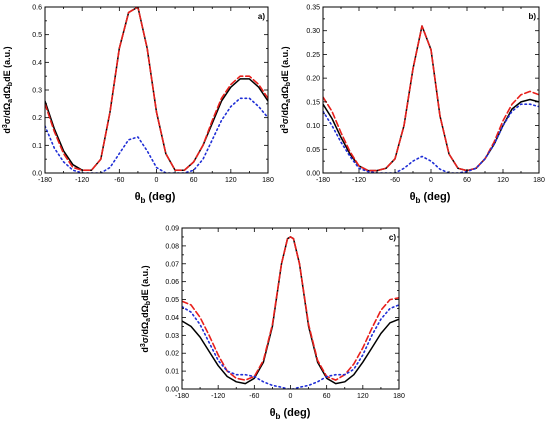  Describe the element at coordinates (532, 16) in the screenshot. I see `panel-label: b)` at that location.